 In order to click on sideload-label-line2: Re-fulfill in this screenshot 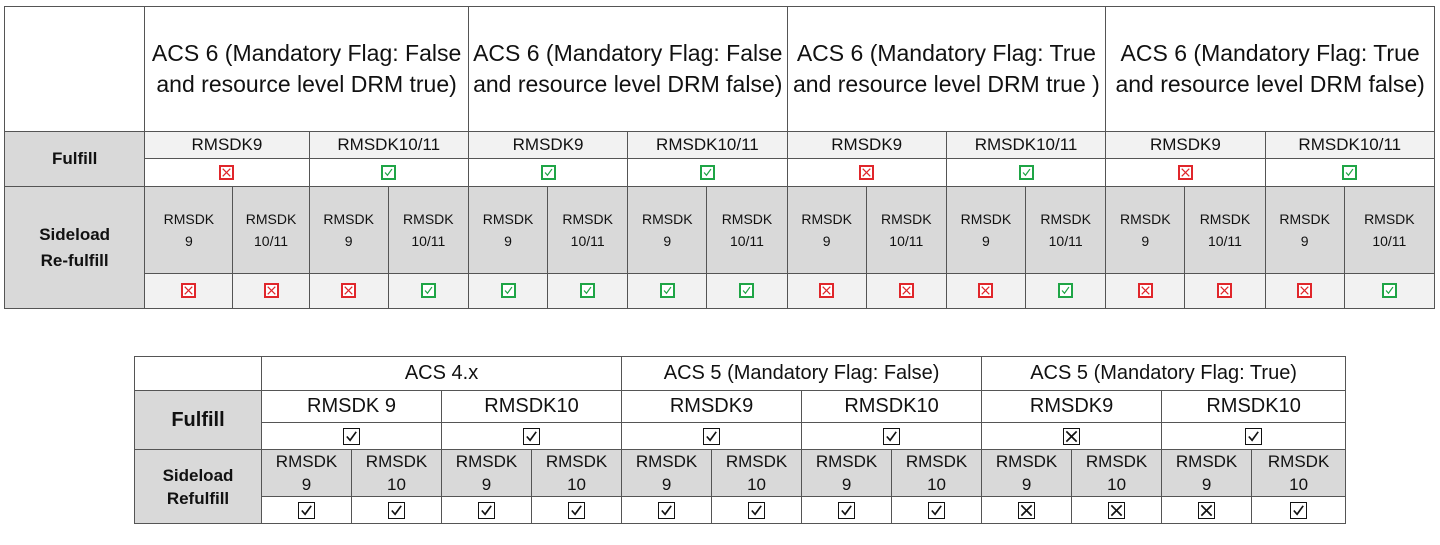, I will do `click(74, 260)`.